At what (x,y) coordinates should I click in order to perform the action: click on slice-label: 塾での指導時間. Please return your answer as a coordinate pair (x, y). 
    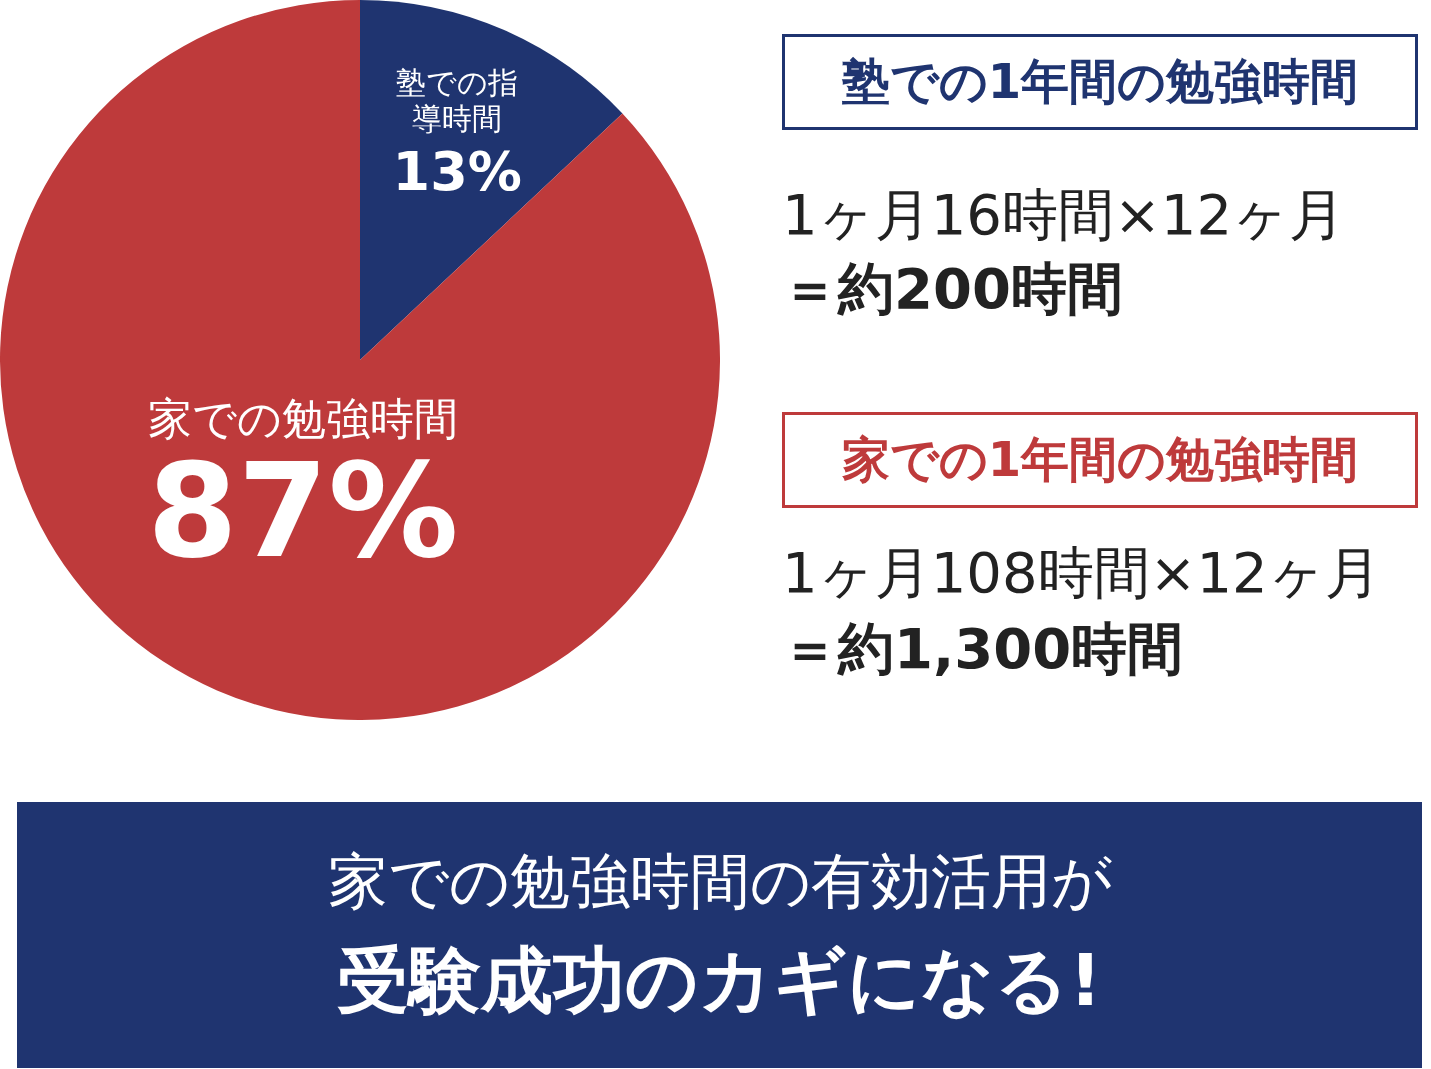
    Looking at the image, I should click on (457, 101).